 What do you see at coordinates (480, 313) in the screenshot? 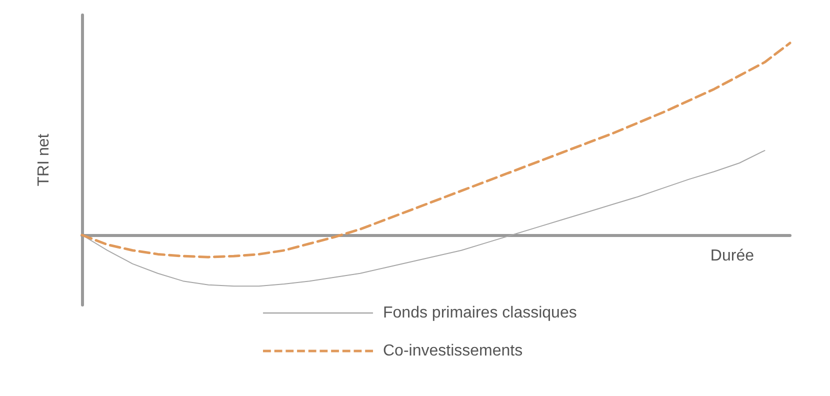
I see `text: Fonds primaires classiques` at bounding box center [480, 313].